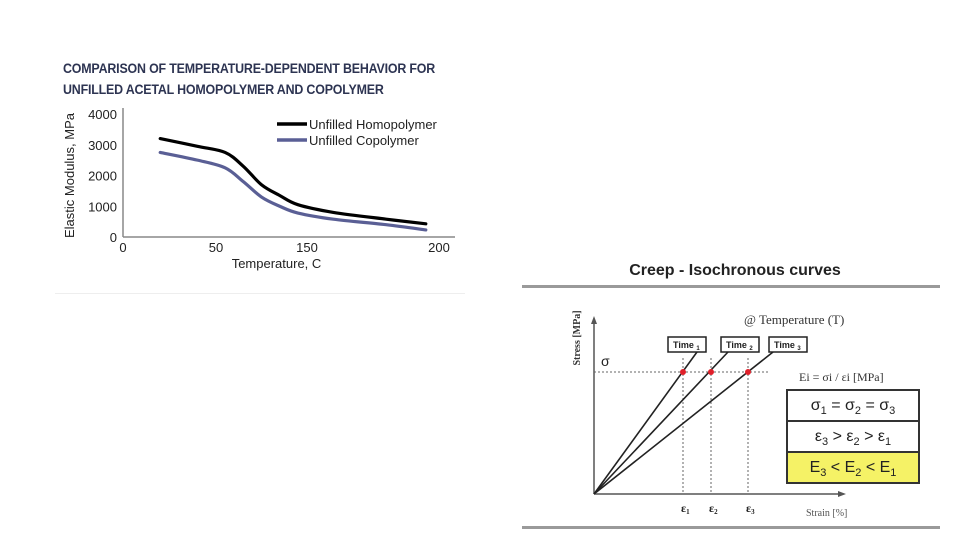 Image resolution: width=980 pixels, height=560 pixels. I want to click on x-axis-label: Temperature, C, so click(277, 263).